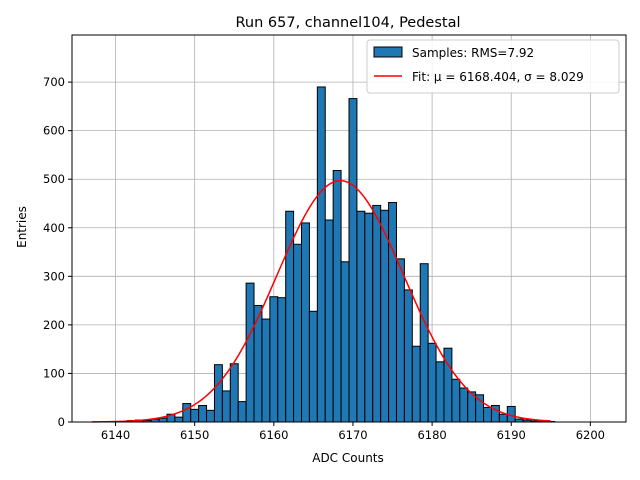  What do you see at coordinates (54, 373) in the screenshot?
I see `y-tick-label: 100` at bounding box center [54, 373].